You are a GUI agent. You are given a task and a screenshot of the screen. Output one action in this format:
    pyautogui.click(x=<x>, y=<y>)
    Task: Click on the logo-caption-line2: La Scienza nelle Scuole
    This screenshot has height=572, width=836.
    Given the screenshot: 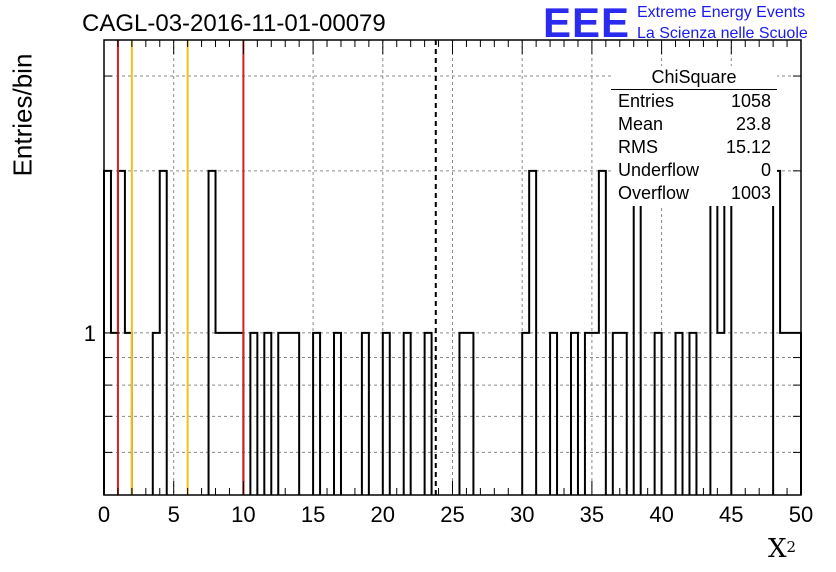 What is the action you would take?
    pyautogui.click(x=722, y=33)
    